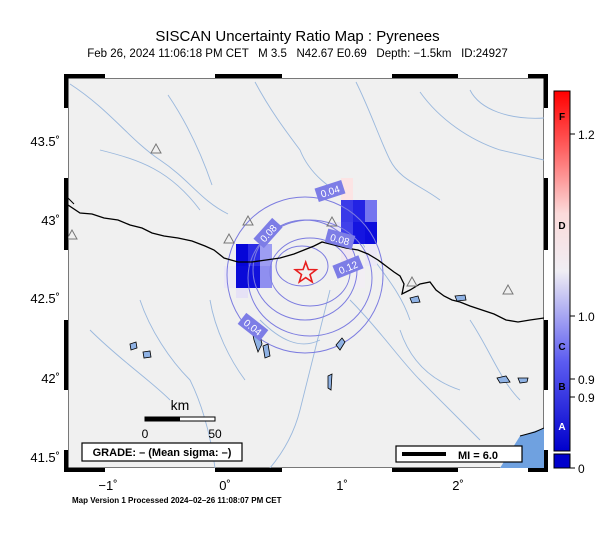  I want to click on lon-tick-label: 1˚, so click(342, 485).